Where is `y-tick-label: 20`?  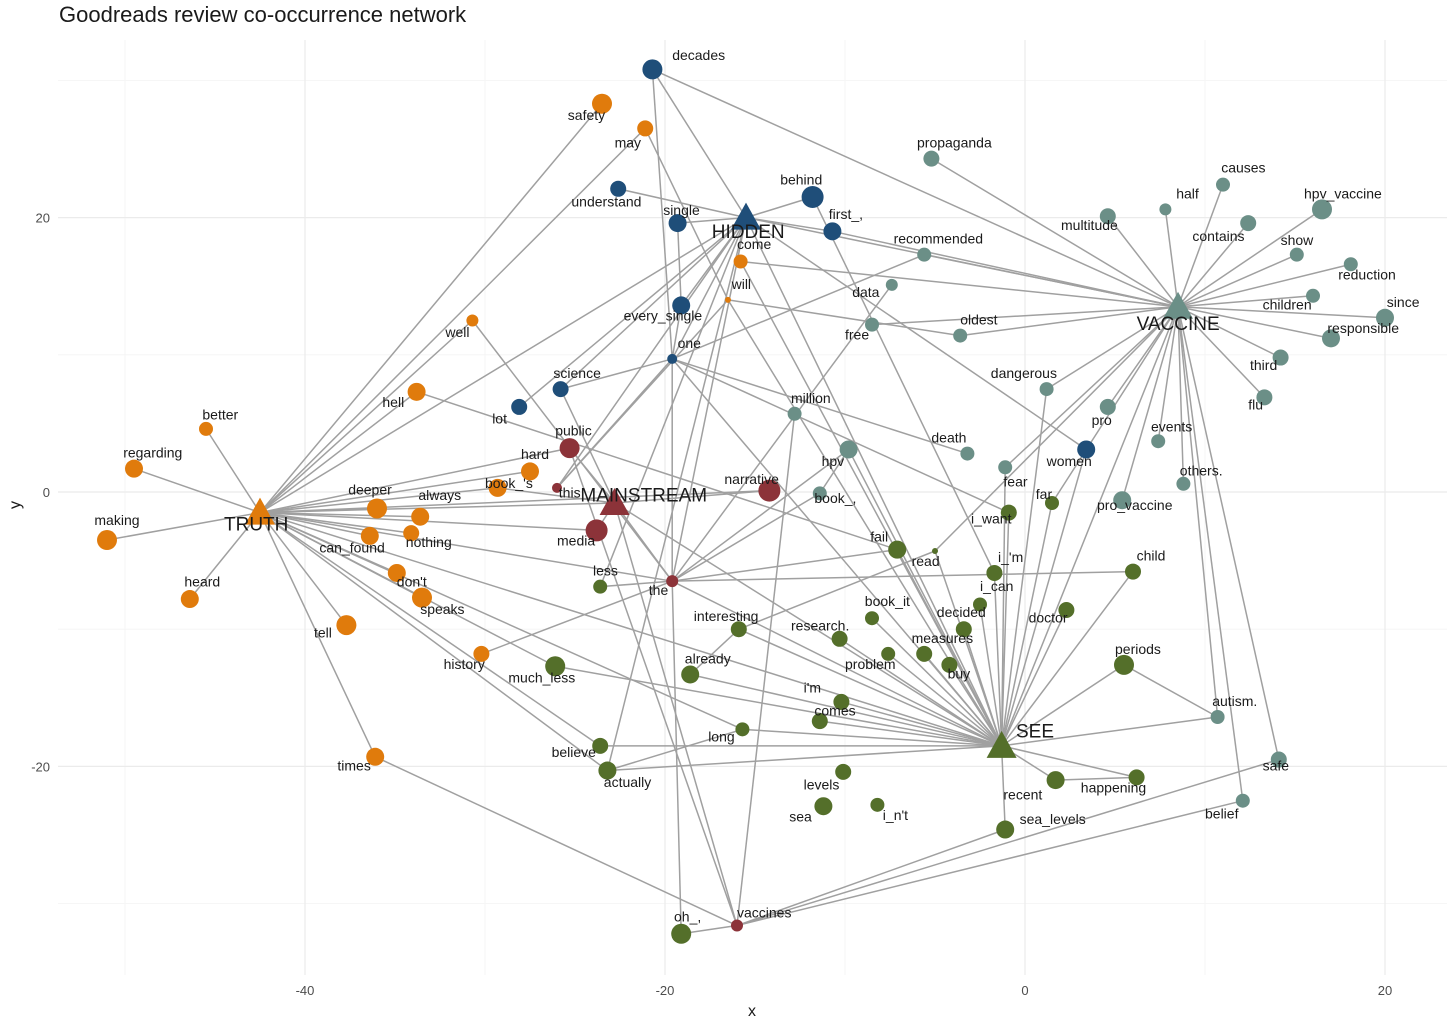
y-tick-label: 20 is located at coordinates (43, 218).